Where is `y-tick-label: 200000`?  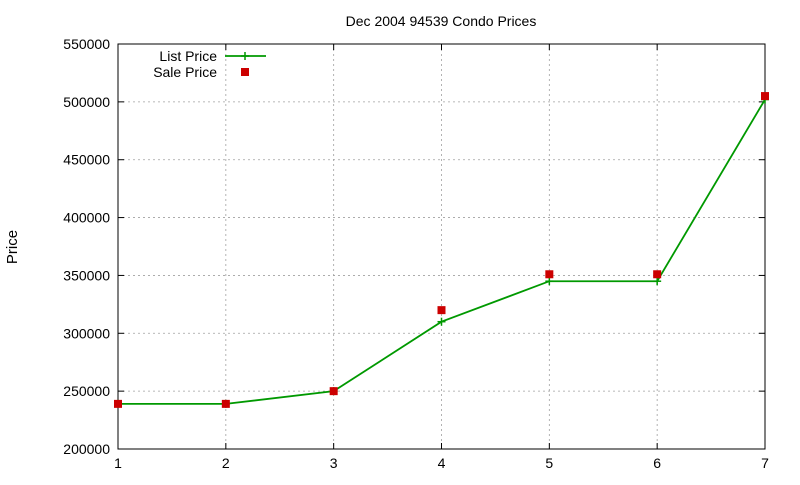
y-tick-label: 200000 is located at coordinates (86, 449).